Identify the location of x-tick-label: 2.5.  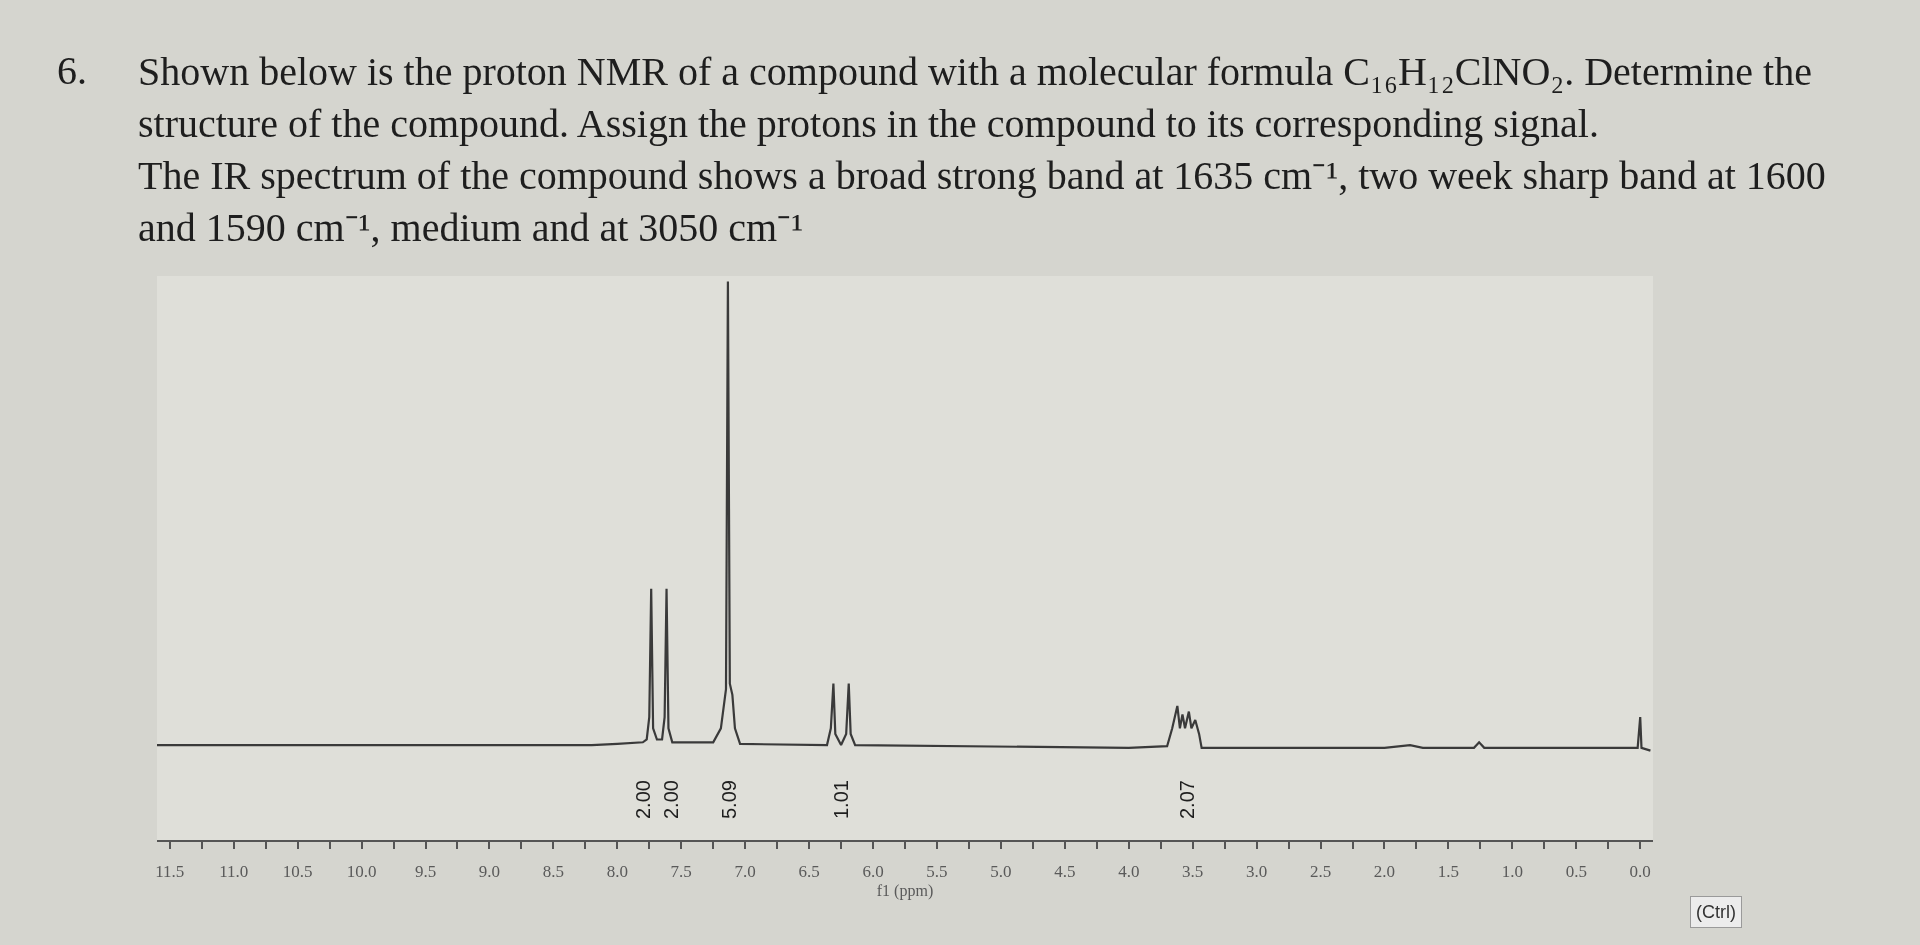
(1320, 872).